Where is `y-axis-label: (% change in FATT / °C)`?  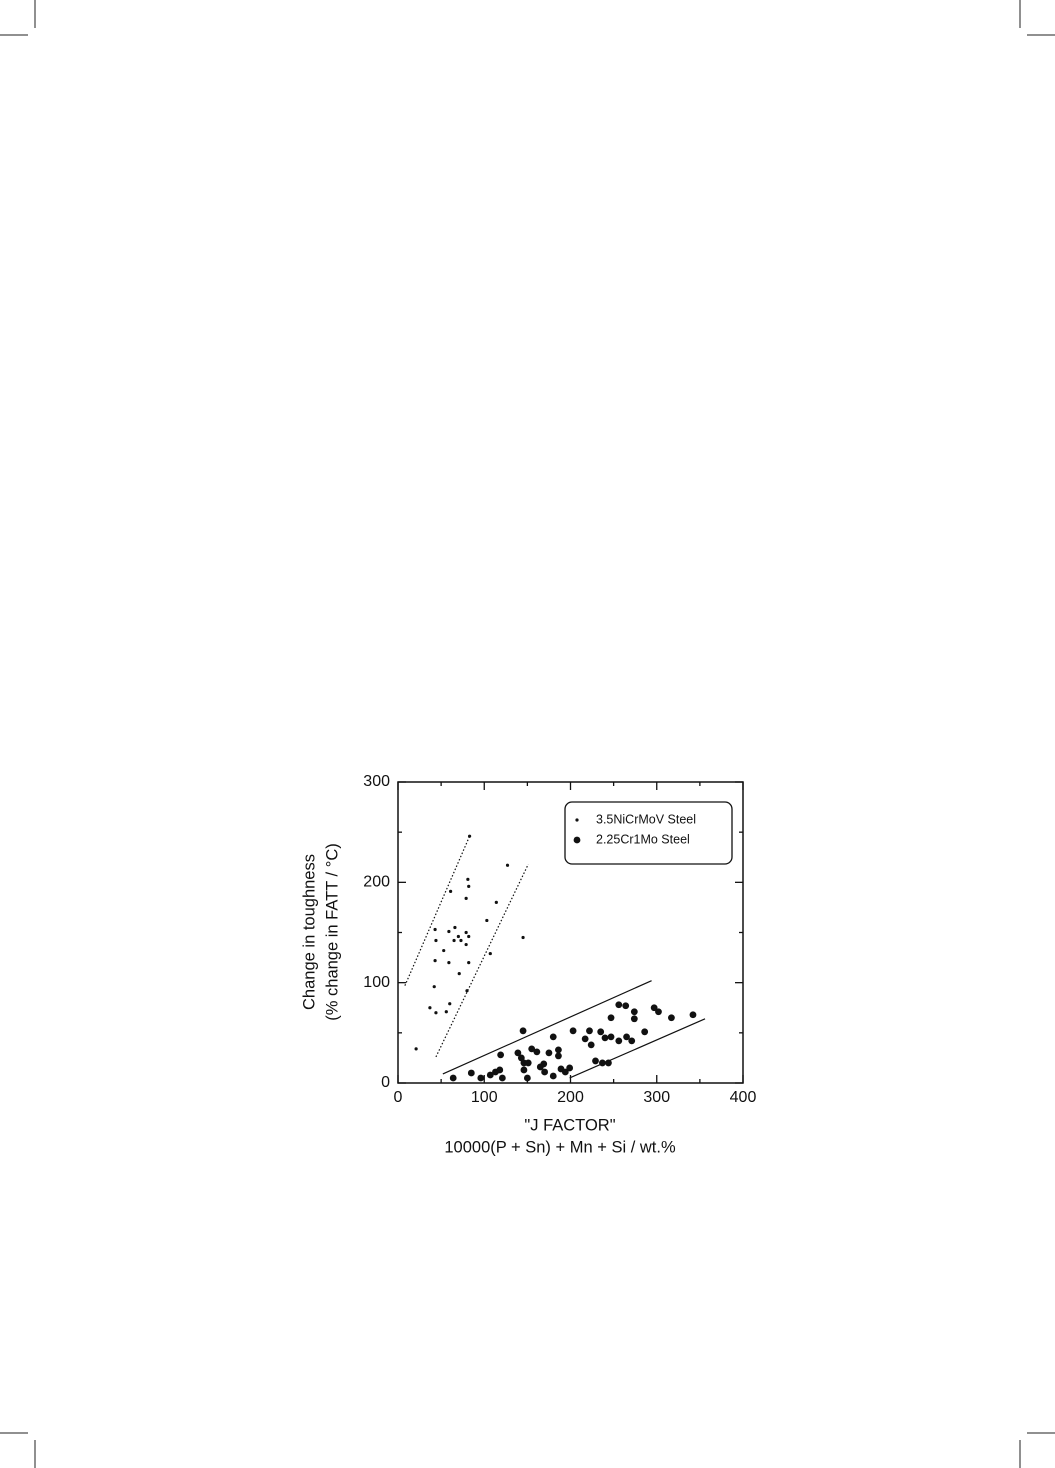 y-axis-label: (% change in FATT / °C) is located at coordinates (332, 931).